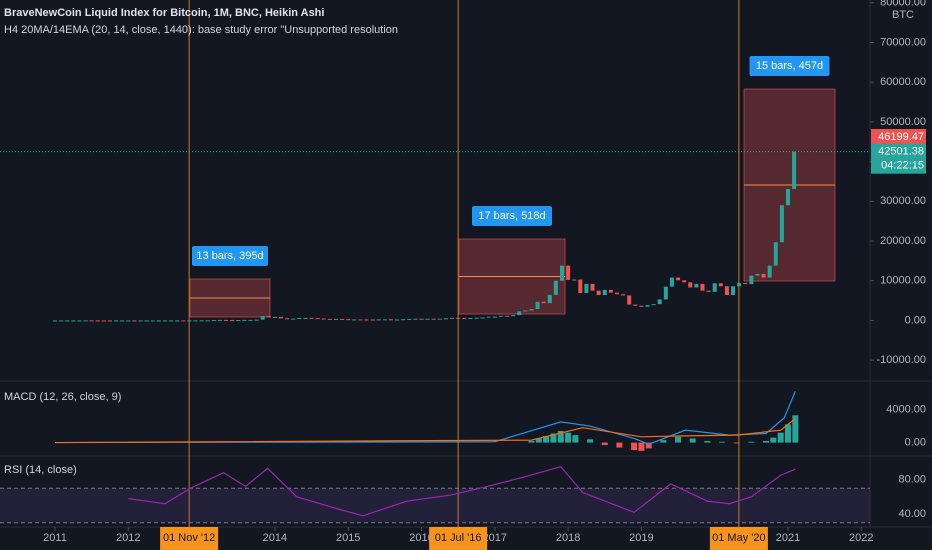  Describe the element at coordinates (915, 320) in the screenshot. I see `y-tick-label: 0.00` at that location.